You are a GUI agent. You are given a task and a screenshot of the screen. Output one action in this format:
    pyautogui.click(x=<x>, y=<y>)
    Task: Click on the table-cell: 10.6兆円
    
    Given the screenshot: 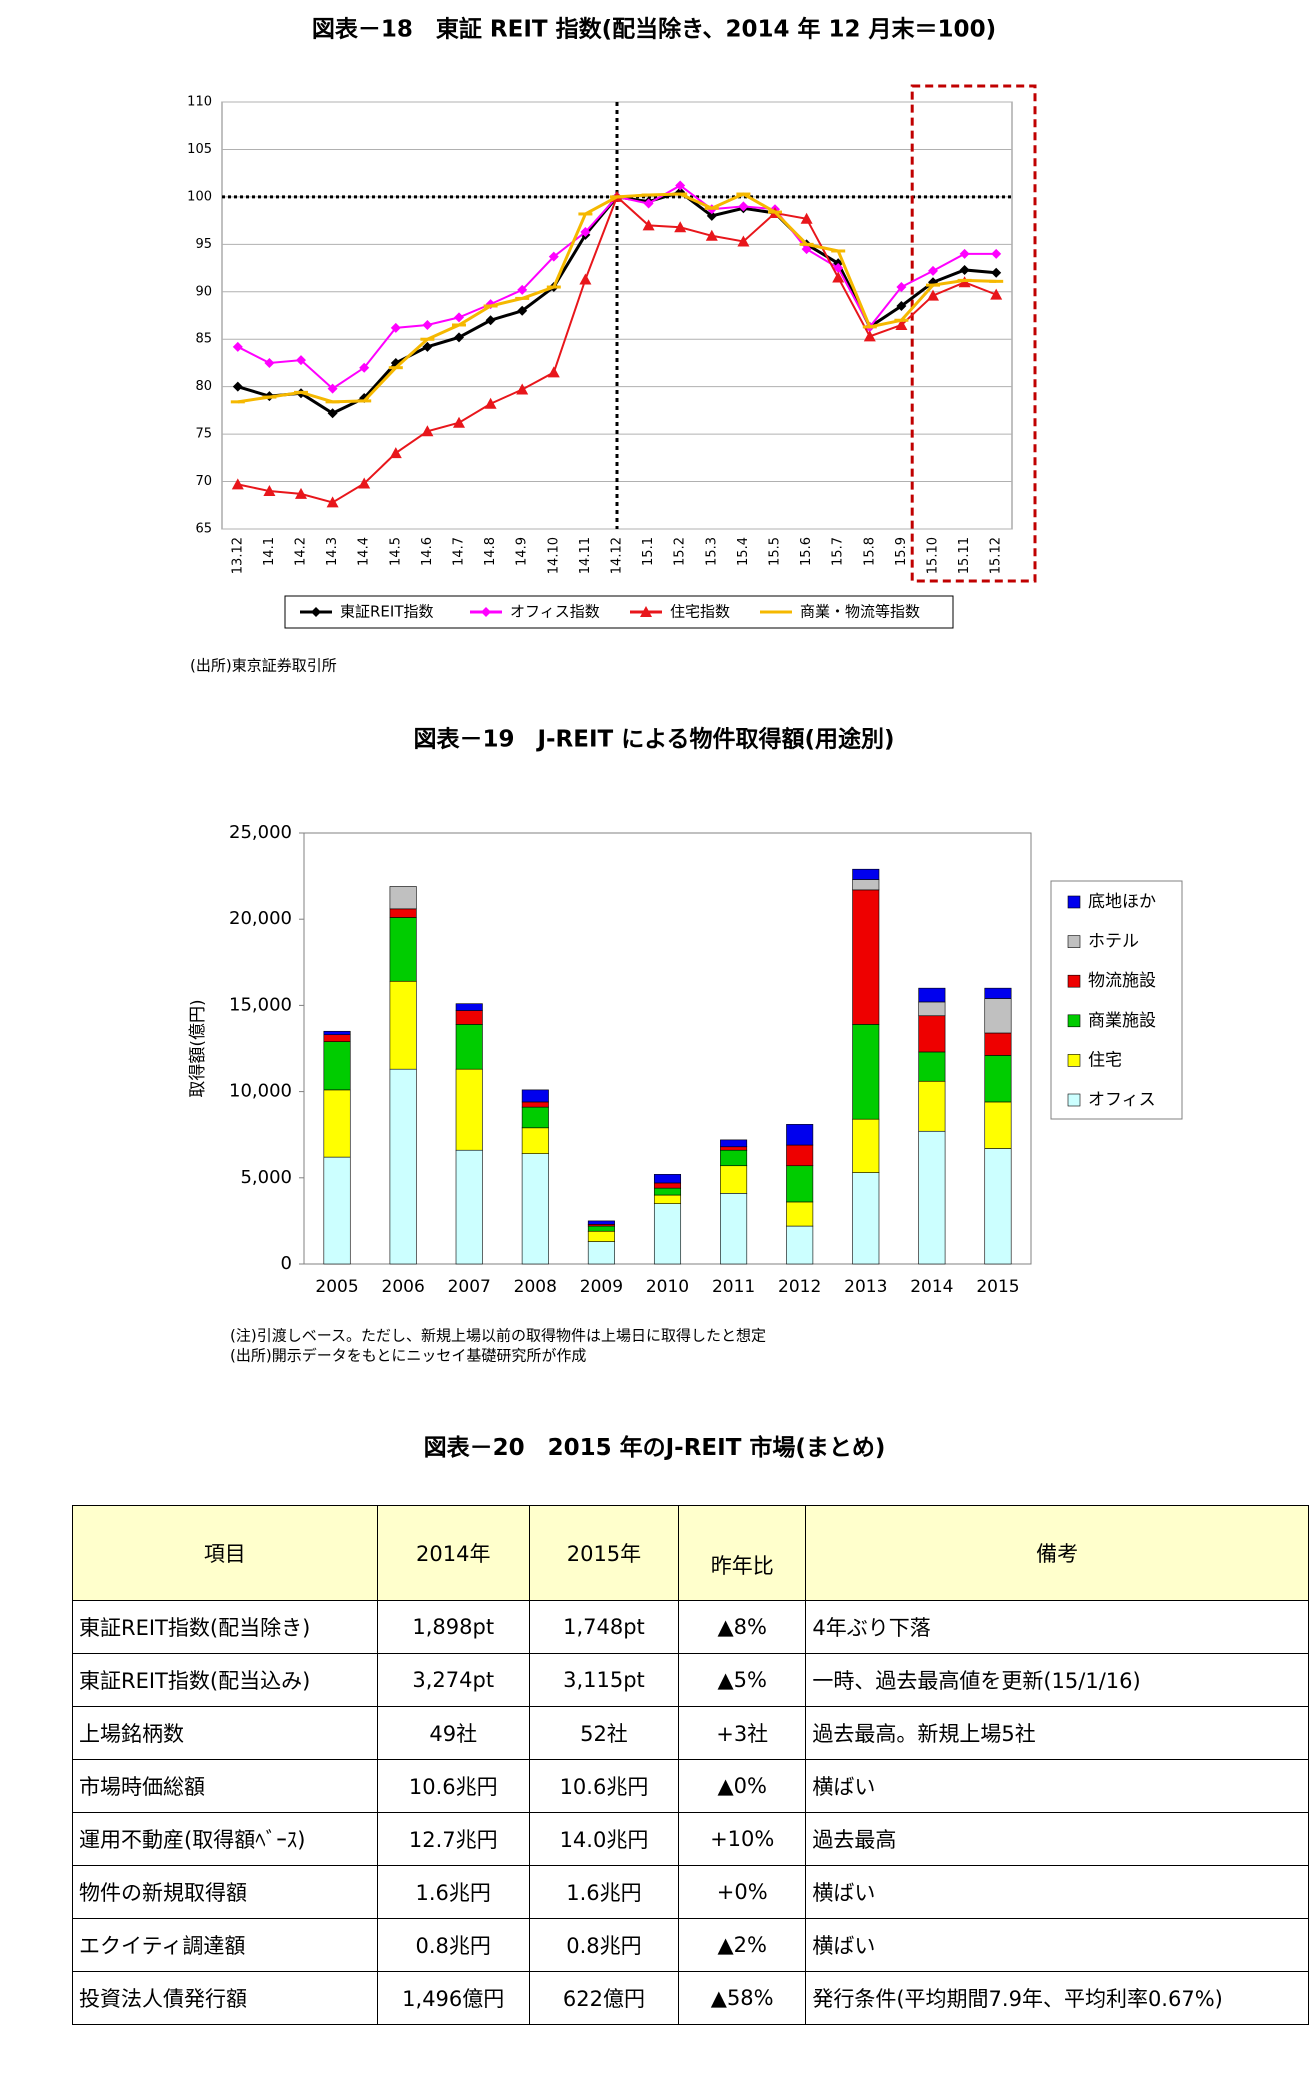 What is the action you would take?
    pyautogui.click(x=453, y=1786)
    